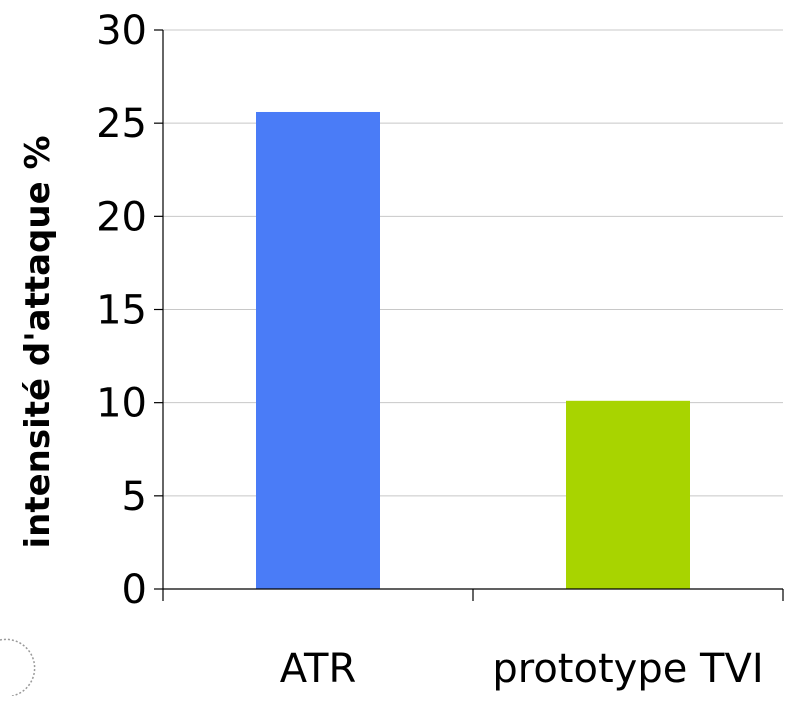  I want to click on y-tick-label-30: 30, so click(121, 31).